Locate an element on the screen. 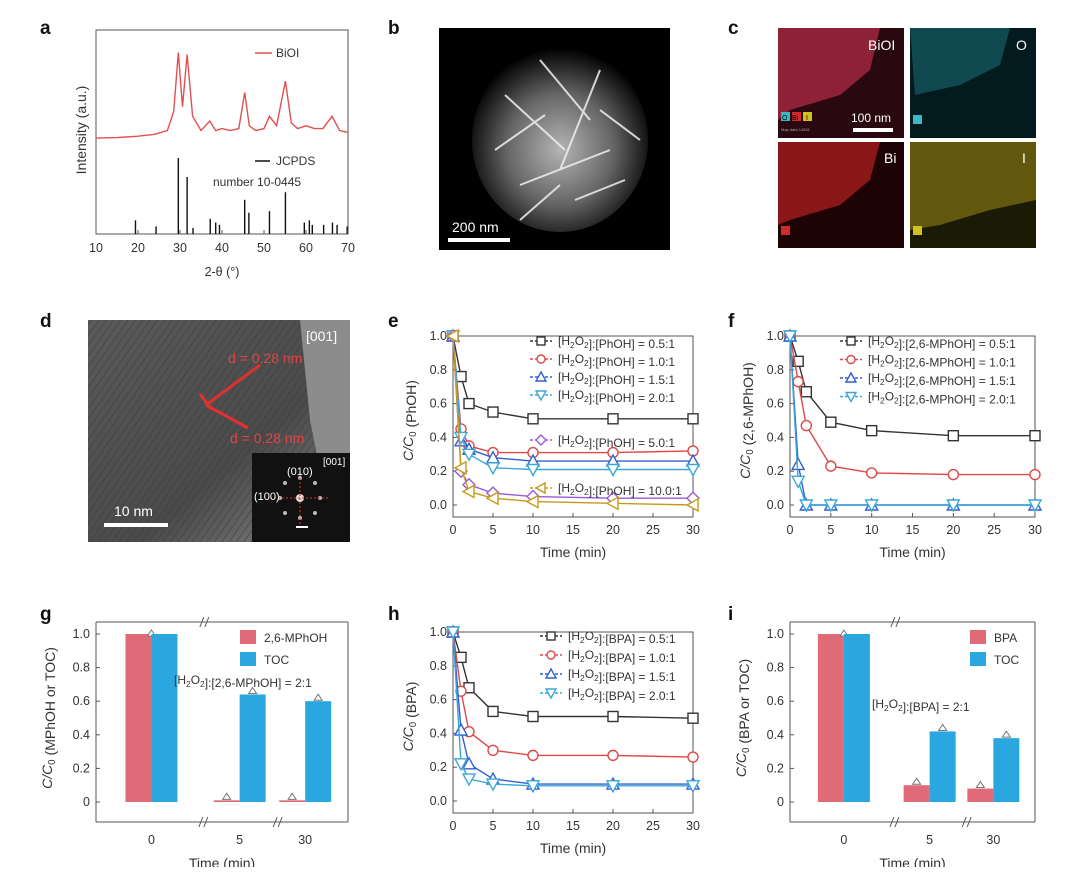 This screenshot has height=872, width=1080. panel-letter-h: h is located at coordinates (394, 614).